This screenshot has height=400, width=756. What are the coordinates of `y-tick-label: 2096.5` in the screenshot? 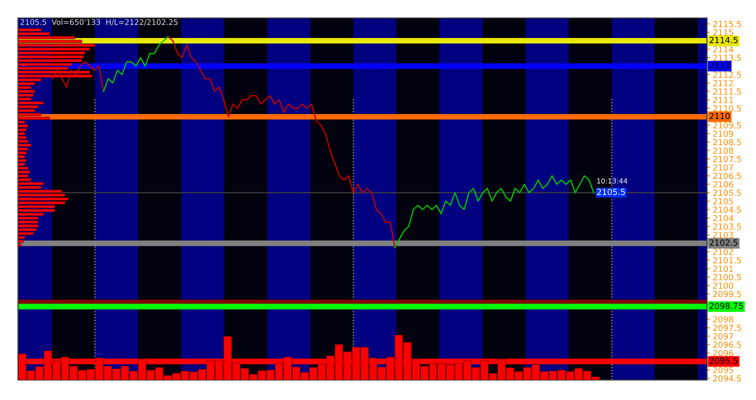 It's located at (727, 345).